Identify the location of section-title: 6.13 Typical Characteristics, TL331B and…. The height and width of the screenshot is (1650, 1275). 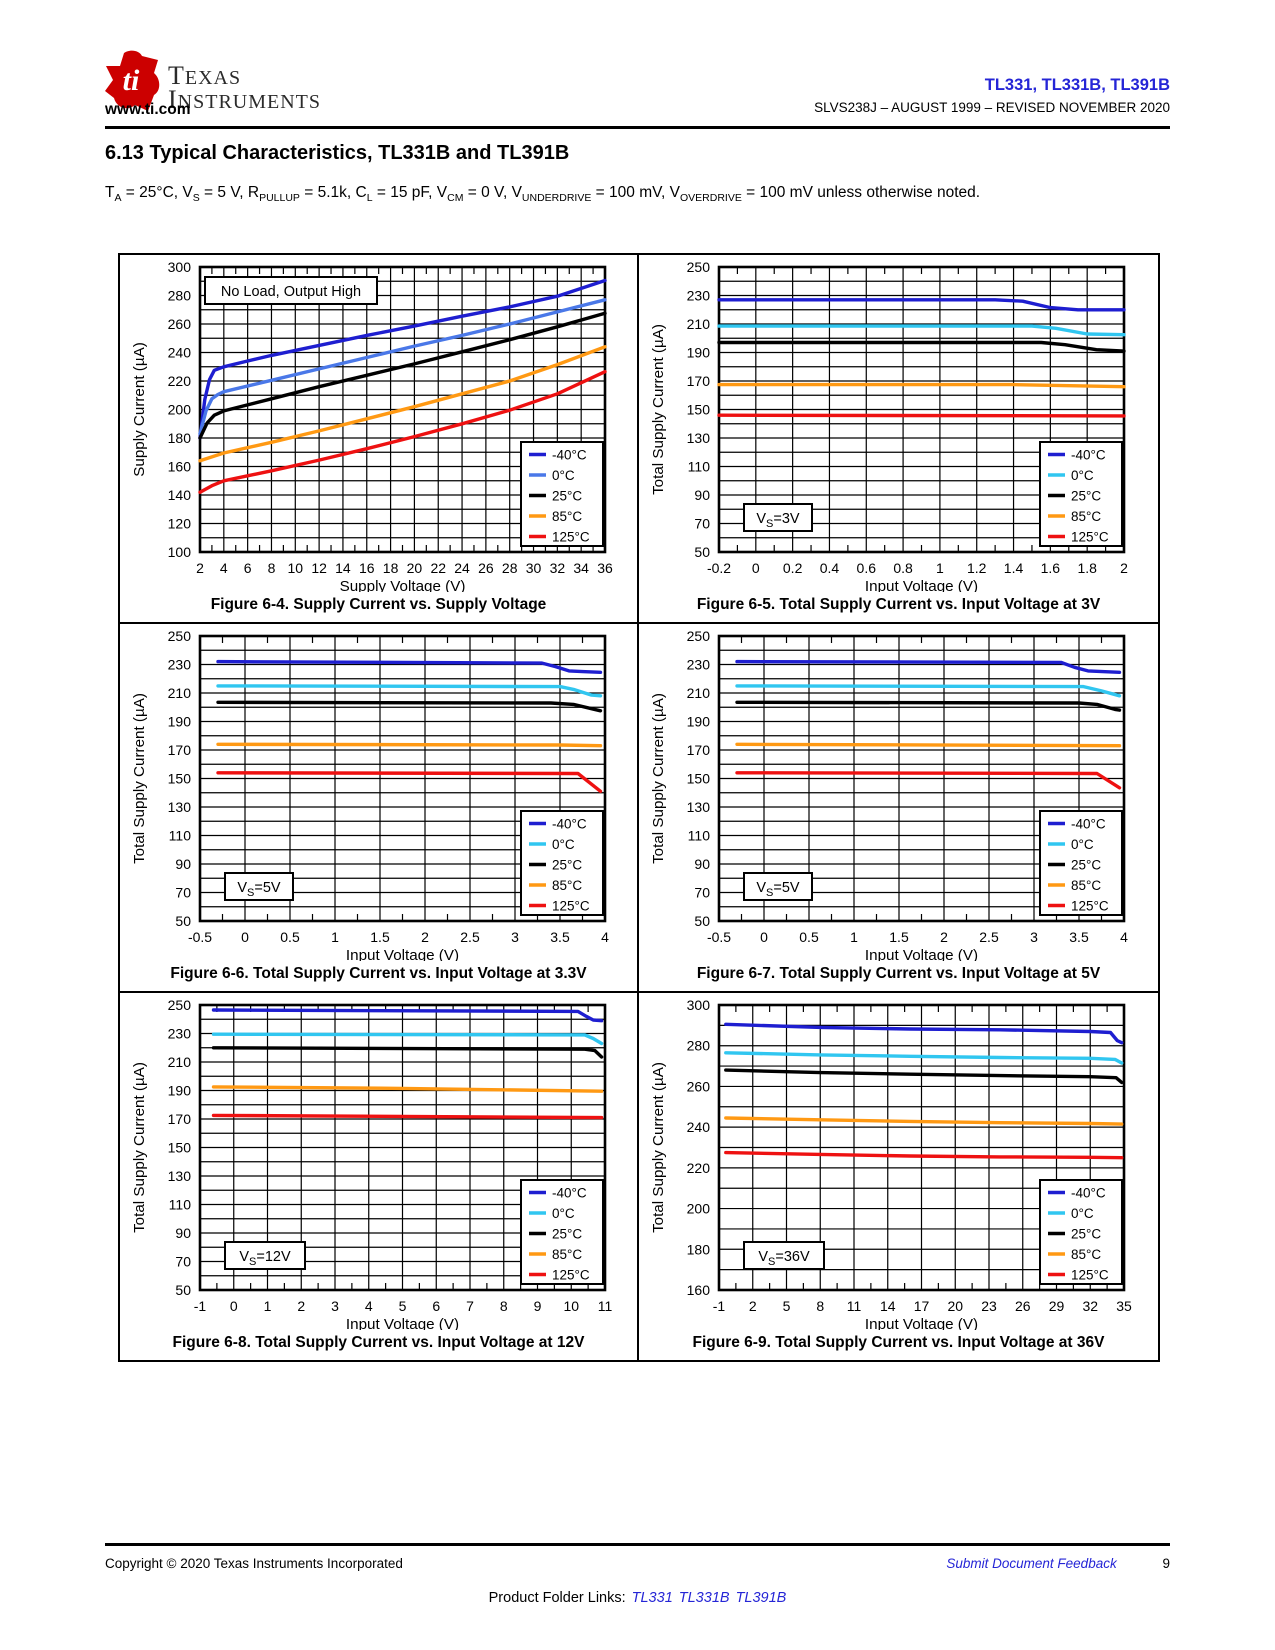
(337, 153).